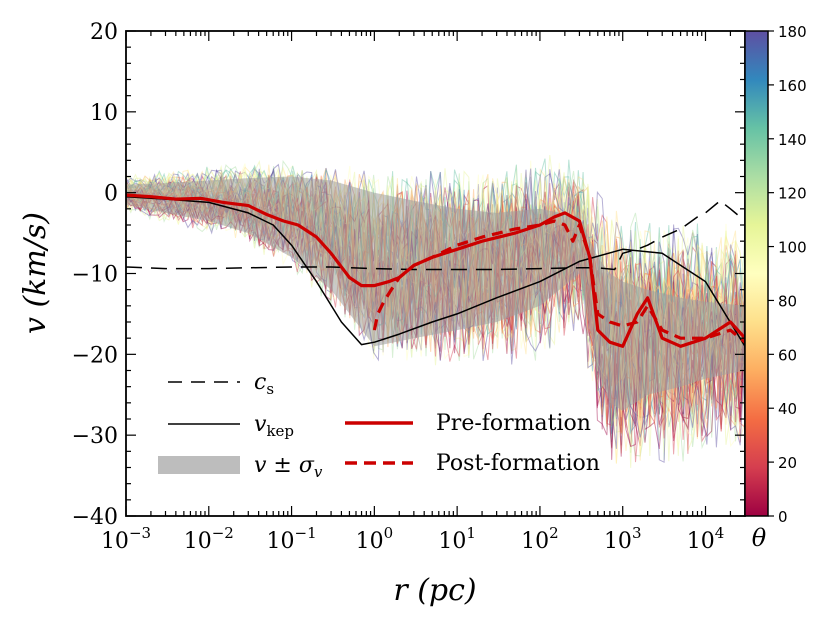  What do you see at coordinates (513, 423) in the screenshot?
I see `legend-pre-label: Pre-formation` at bounding box center [513, 423].